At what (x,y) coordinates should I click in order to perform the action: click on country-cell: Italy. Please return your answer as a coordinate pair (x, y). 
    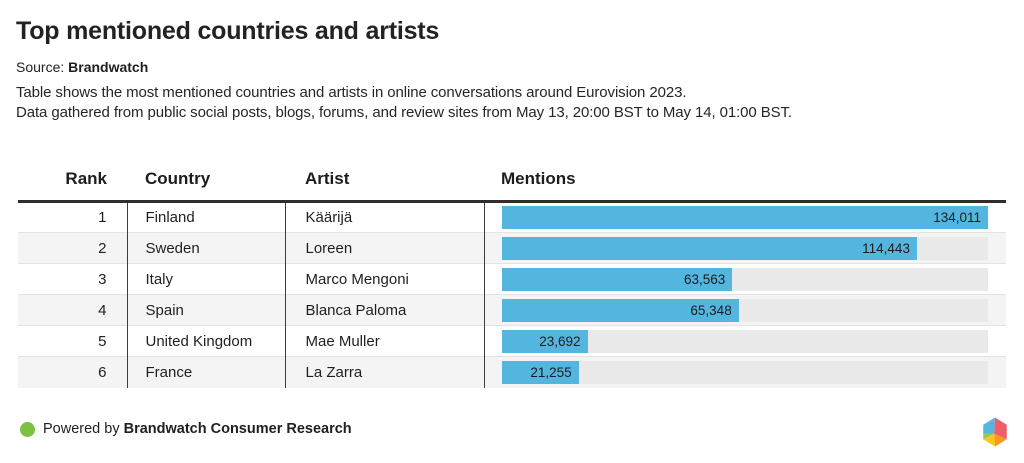
    Looking at the image, I should click on (205, 279).